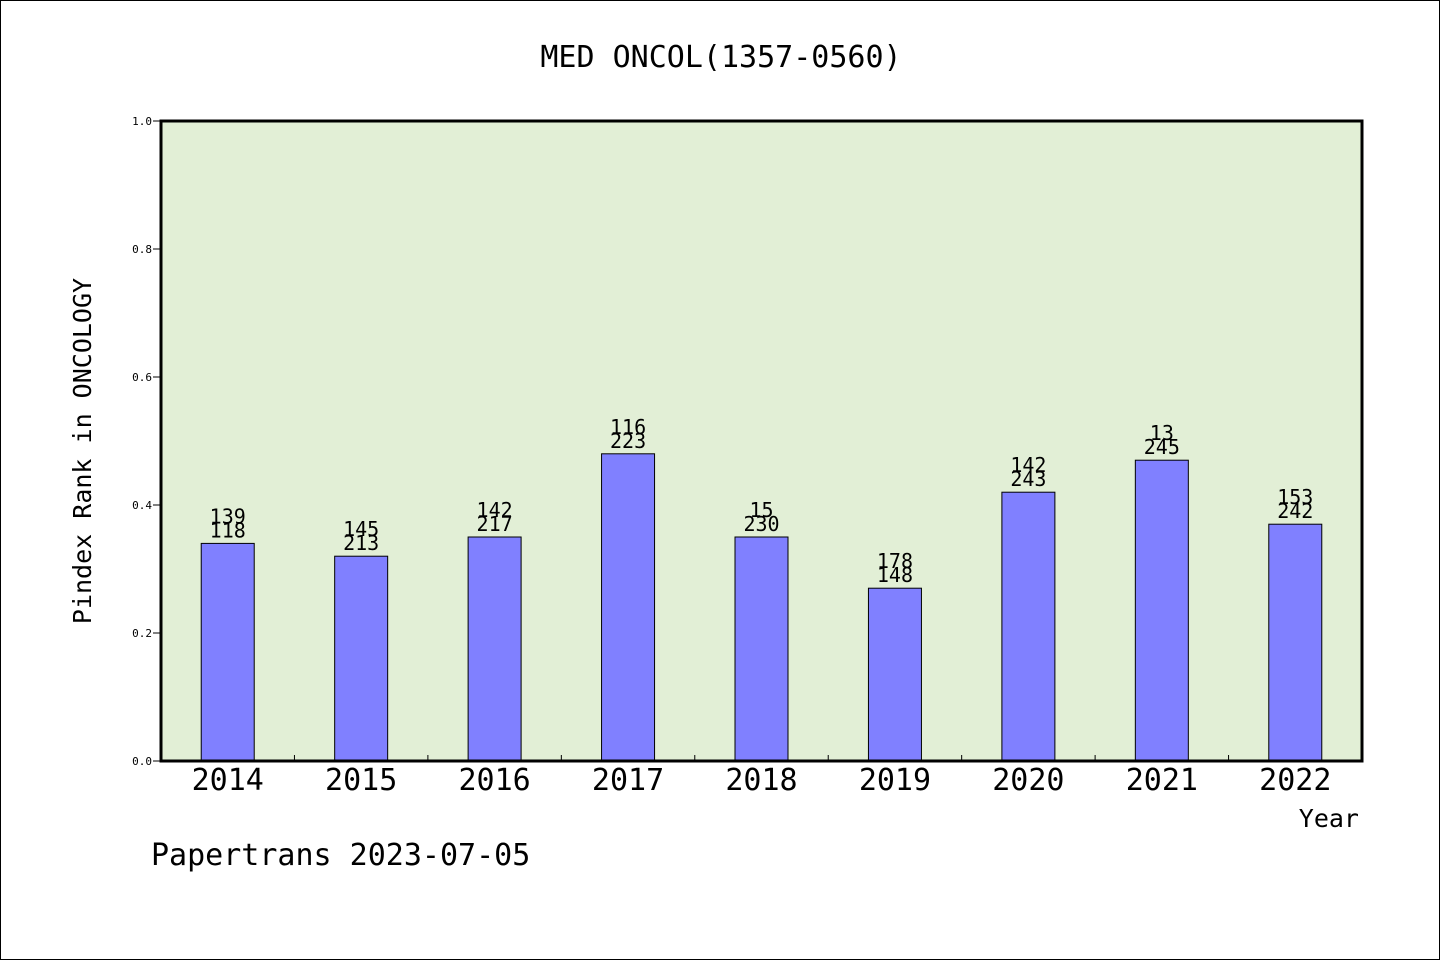 This screenshot has width=1440, height=964. I want to click on bar-label-top: 15, so click(761, 510).